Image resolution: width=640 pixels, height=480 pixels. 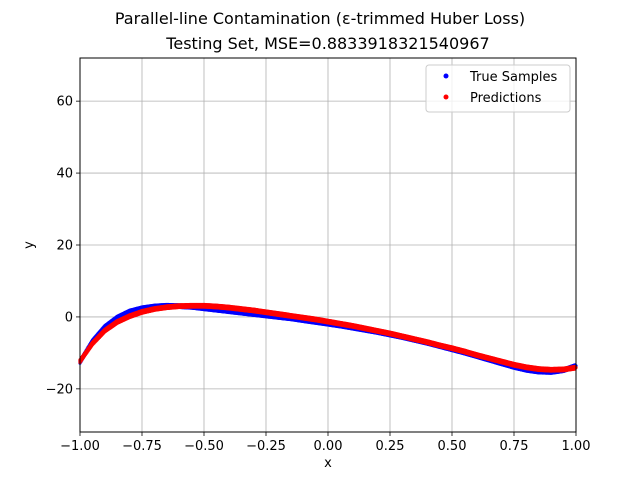 I want to click on legend: True Samples Predictions, so click(x=498, y=88).